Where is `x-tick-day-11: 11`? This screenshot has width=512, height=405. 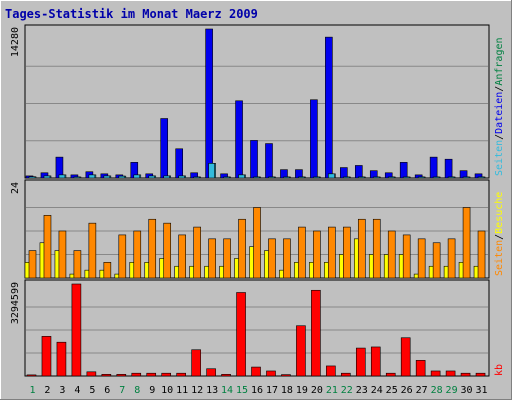 x-tick-day-11: 11 is located at coordinates (182, 390).